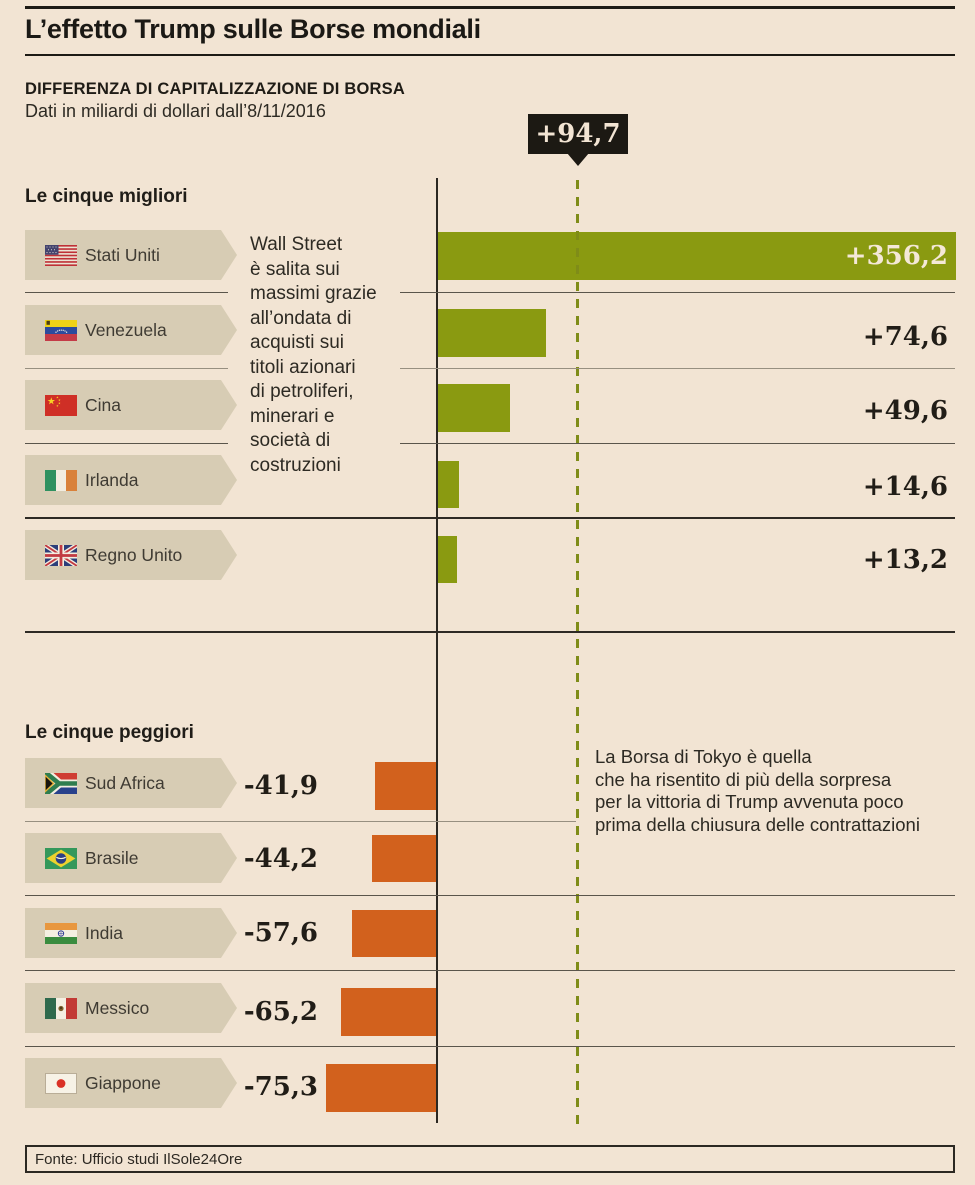  I want to click on flag-cina-icon, so click(61, 405).